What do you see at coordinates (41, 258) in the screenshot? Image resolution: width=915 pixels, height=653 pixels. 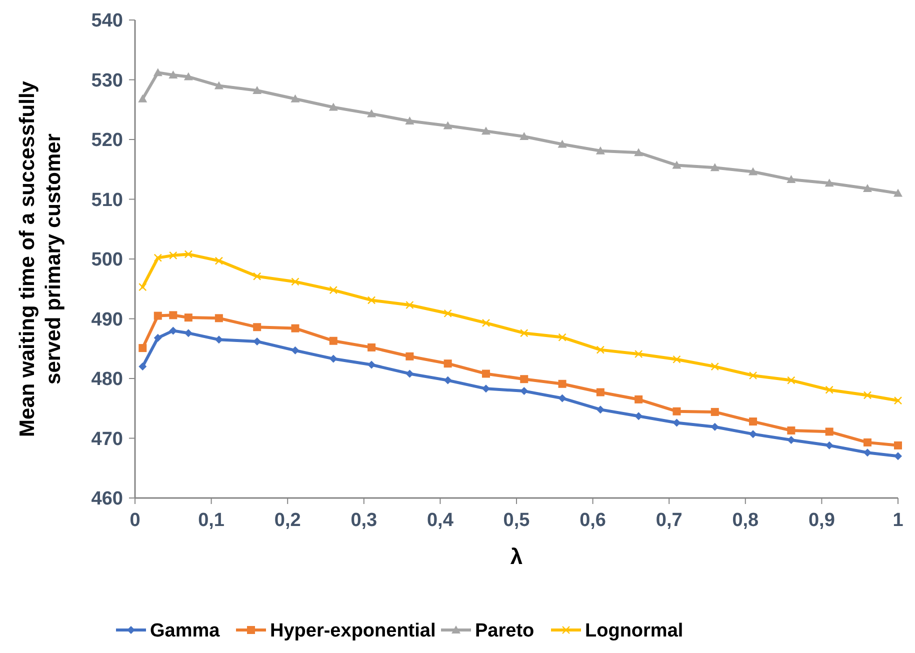 I see `y-axis-title: Mean waiting time of a successfully served primary customer` at bounding box center [41, 258].